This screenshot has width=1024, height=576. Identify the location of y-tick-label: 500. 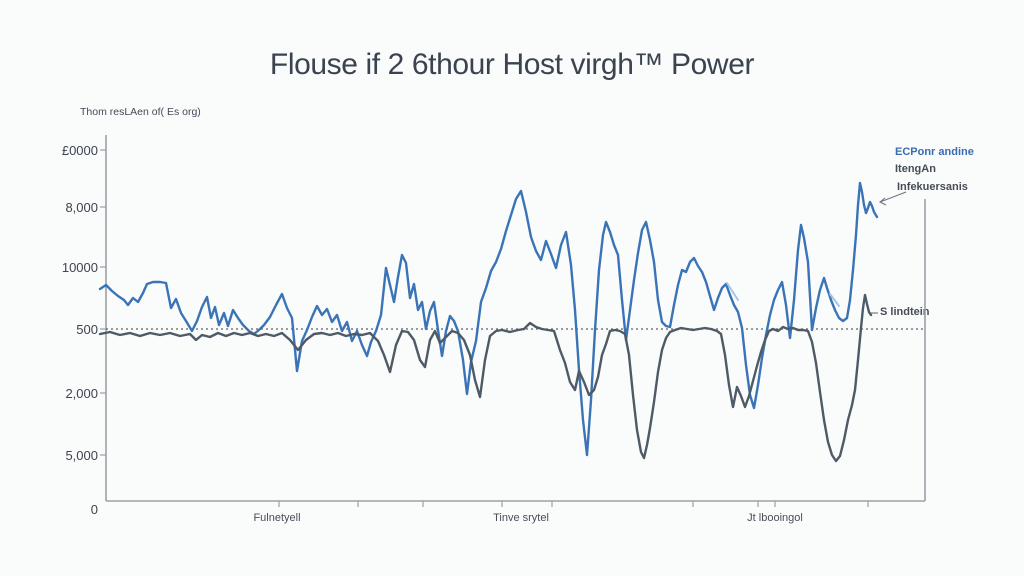
(87, 329).